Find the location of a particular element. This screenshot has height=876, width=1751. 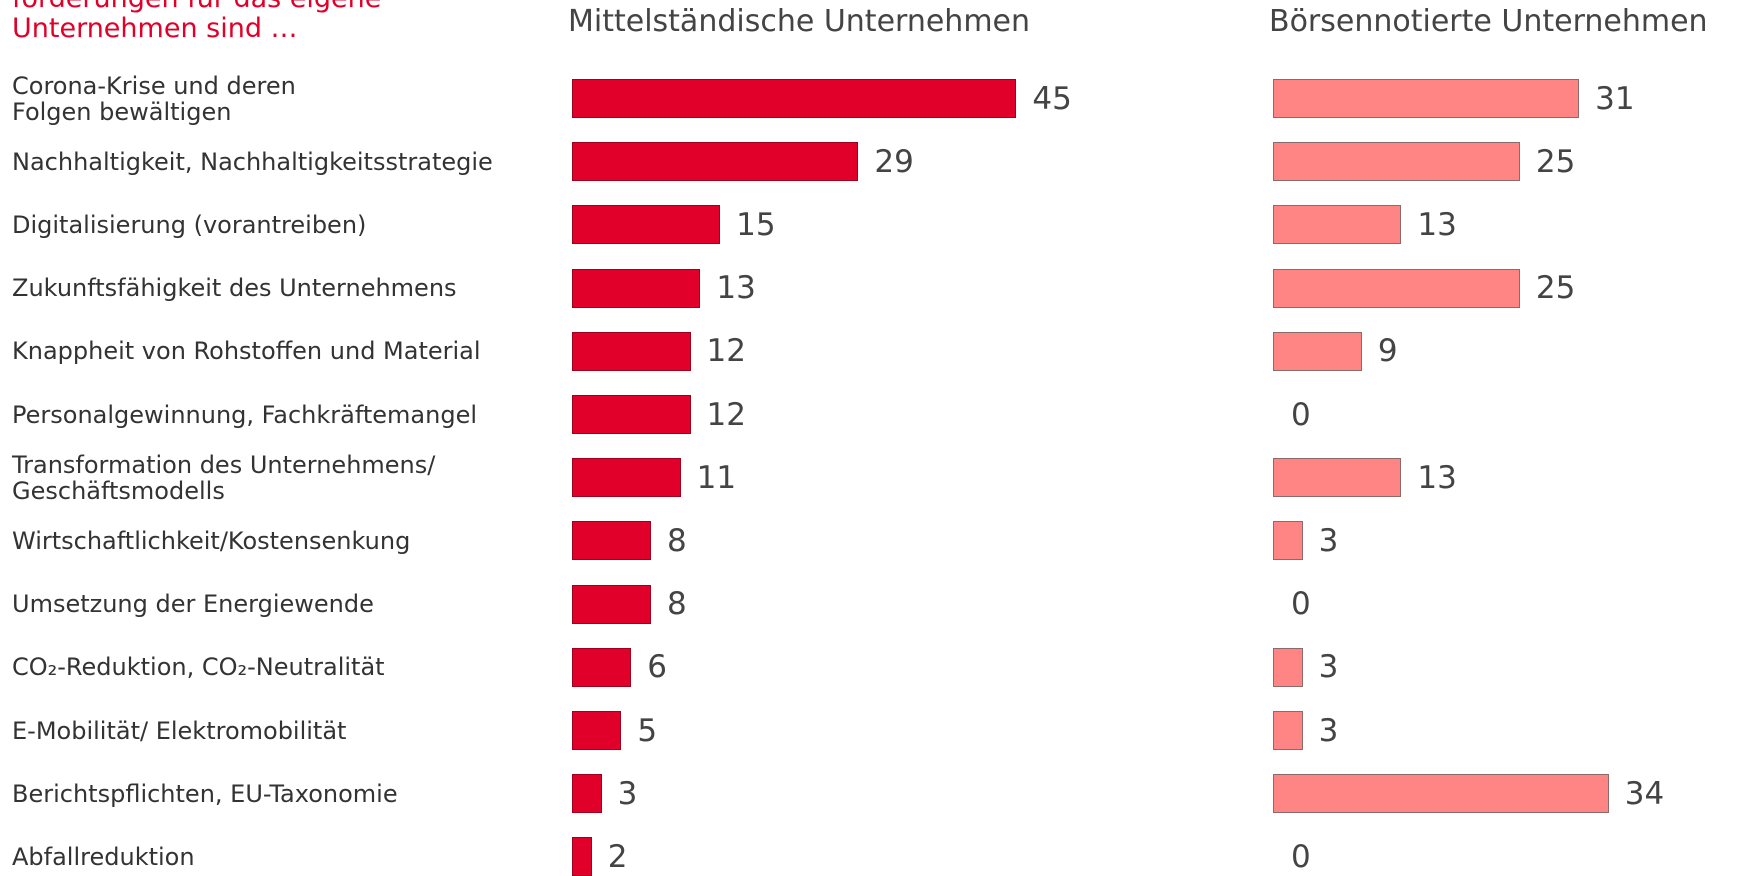

category-label: Berichtspflichten, EU-Taxonomie is located at coordinates (205, 793).